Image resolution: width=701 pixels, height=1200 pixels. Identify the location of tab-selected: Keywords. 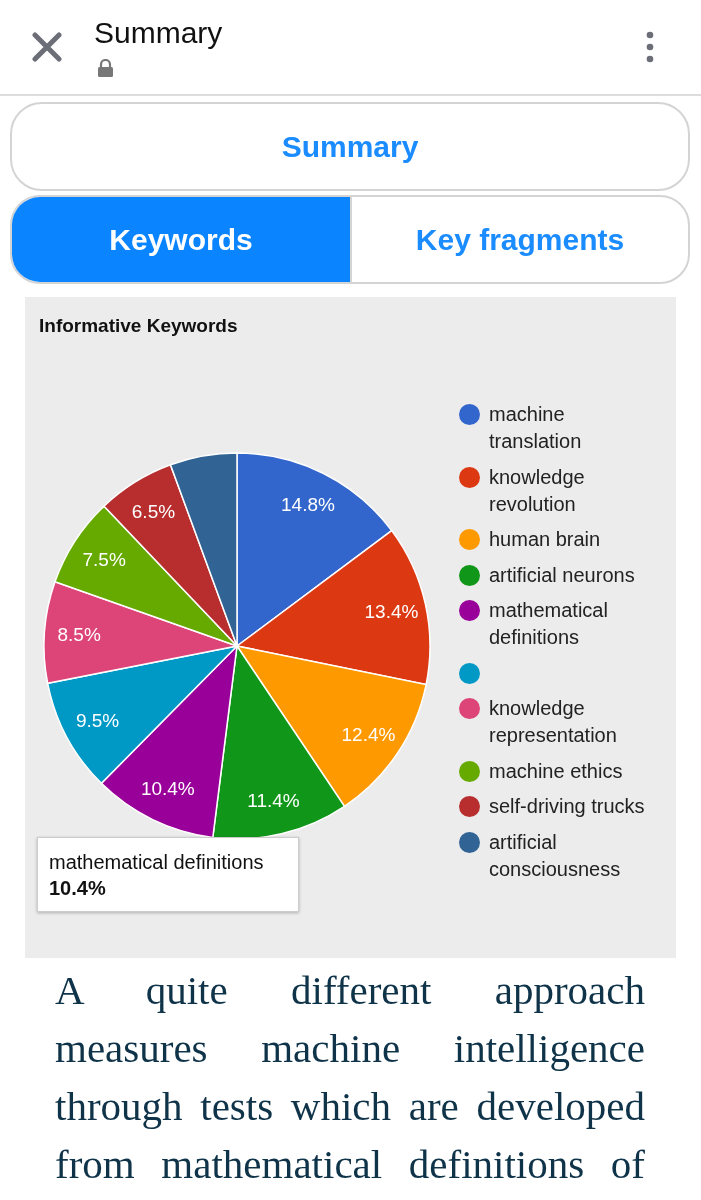
(181, 239).